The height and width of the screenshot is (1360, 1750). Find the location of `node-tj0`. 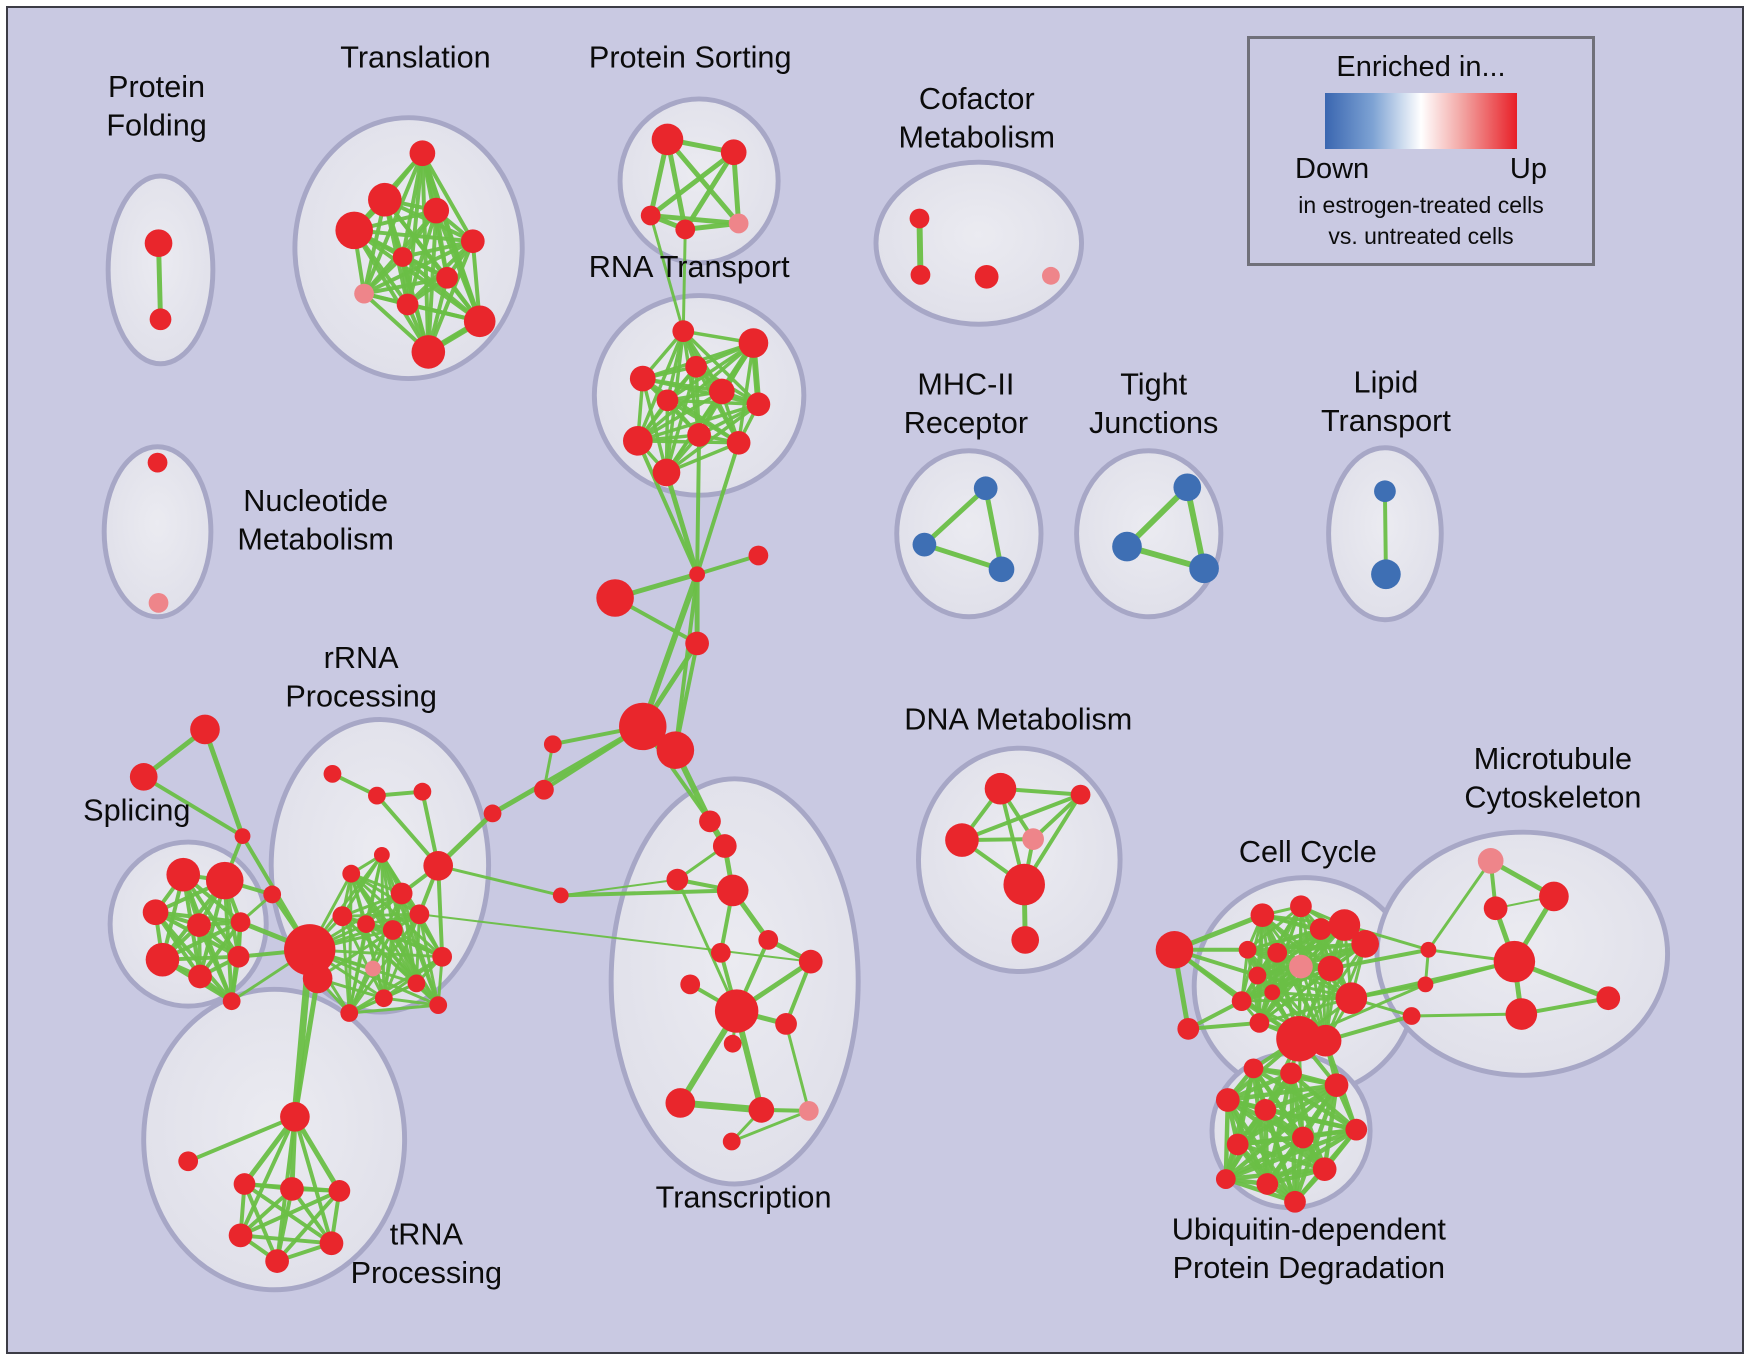

node-tj0 is located at coordinates (1187, 487).